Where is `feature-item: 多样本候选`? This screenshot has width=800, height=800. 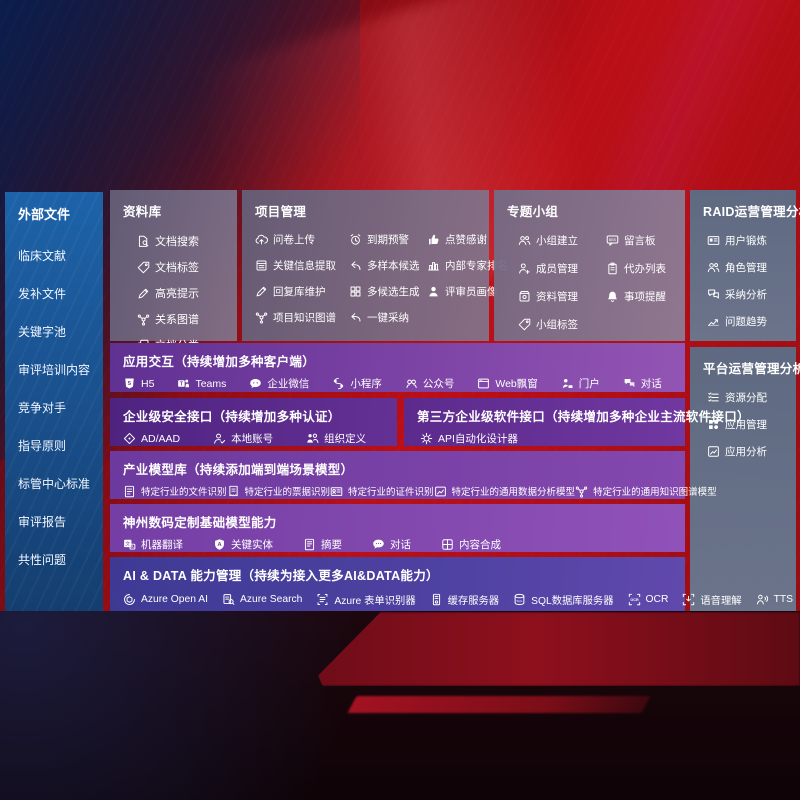 feature-item: 多样本候选 is located at coordinates (387, 265).